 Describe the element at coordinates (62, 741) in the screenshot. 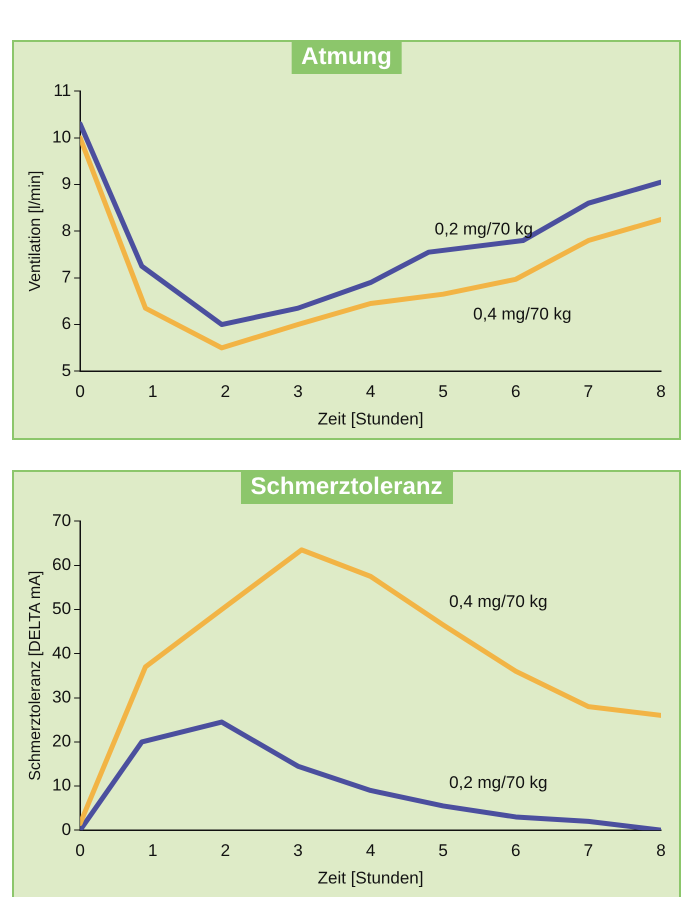

I see `y-tick-label: 20` at that location.